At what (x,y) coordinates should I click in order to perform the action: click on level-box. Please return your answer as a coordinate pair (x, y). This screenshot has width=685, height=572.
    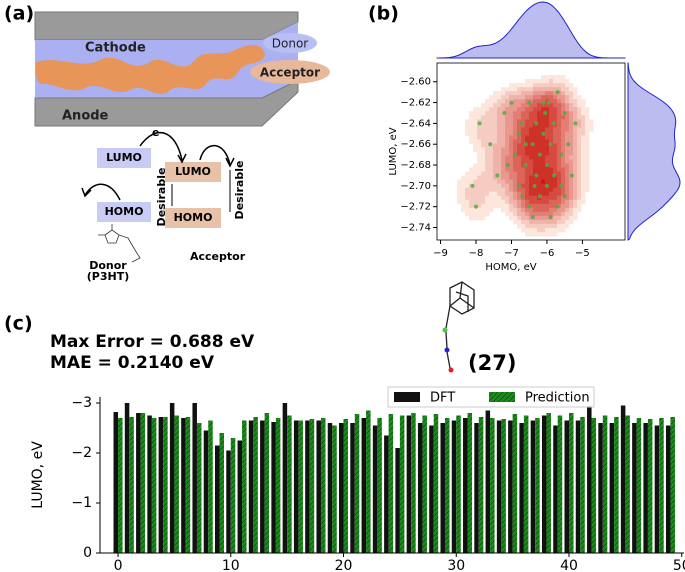
    Looking at the image, I should click on (193, 172).